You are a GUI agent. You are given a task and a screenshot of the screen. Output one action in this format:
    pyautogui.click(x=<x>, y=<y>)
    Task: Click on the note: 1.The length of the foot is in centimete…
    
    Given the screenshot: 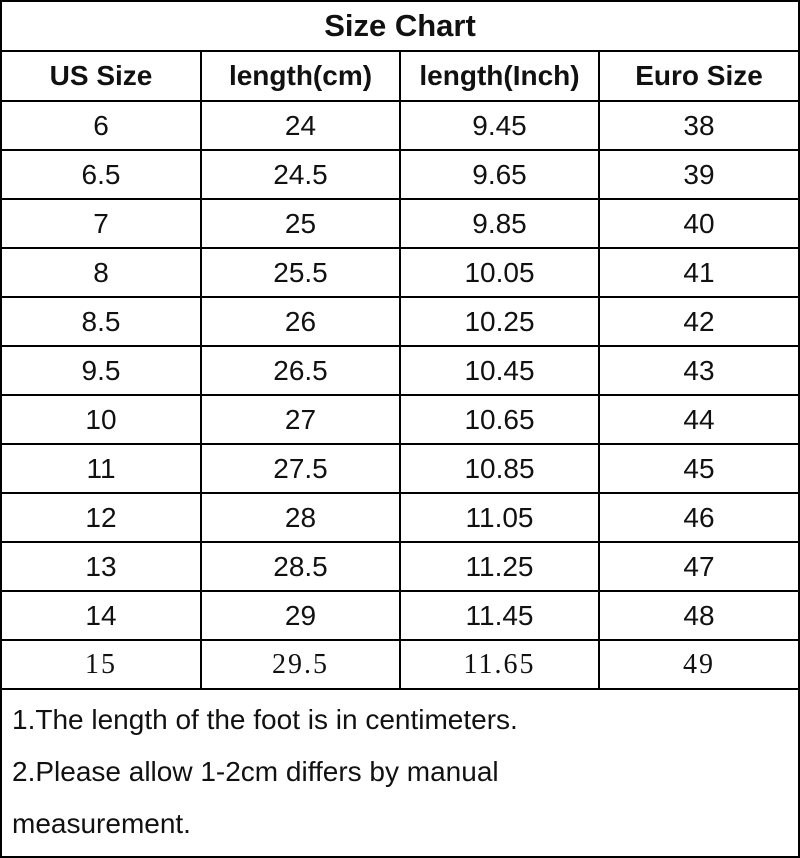 What is the action you would take?
    pyautogui.click(x=265, y=719)
    